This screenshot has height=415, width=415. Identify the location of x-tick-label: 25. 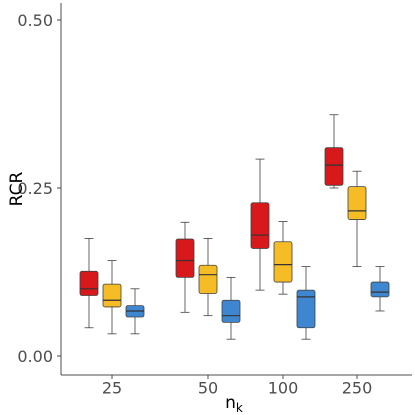
(112, 388).